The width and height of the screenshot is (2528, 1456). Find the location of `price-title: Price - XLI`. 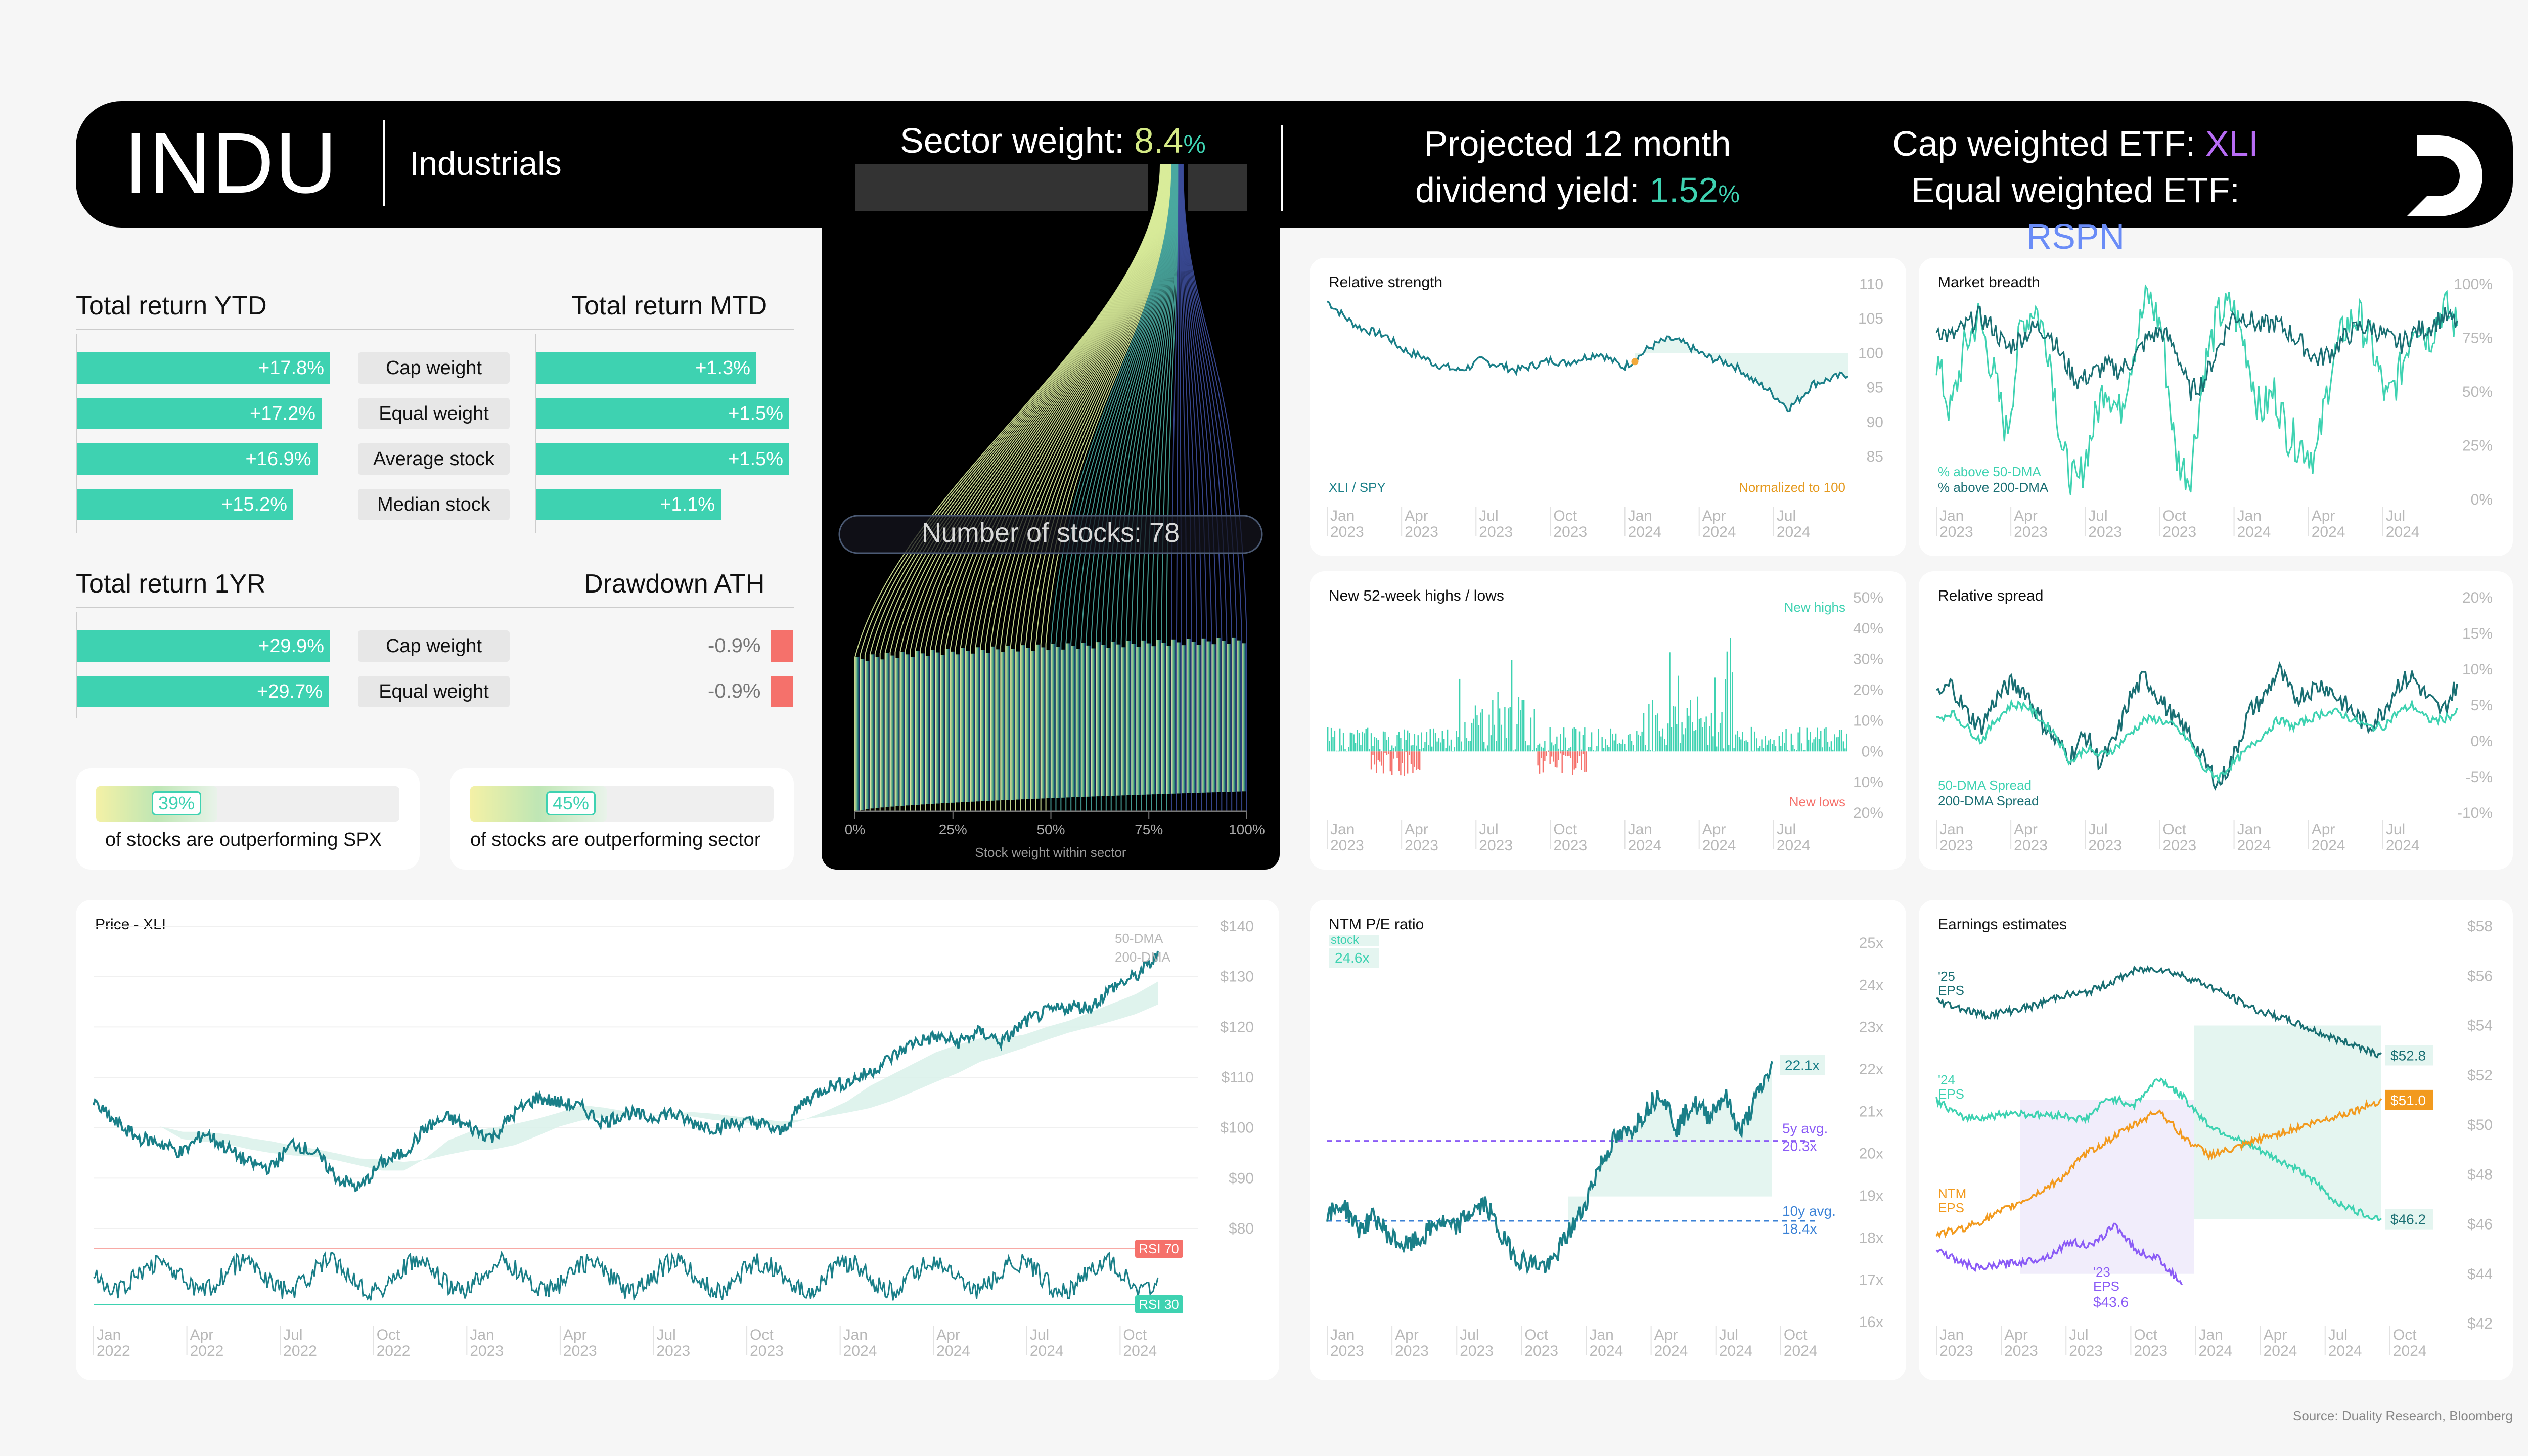

price-title: Price - XLI is located at coordinates (131, 924).